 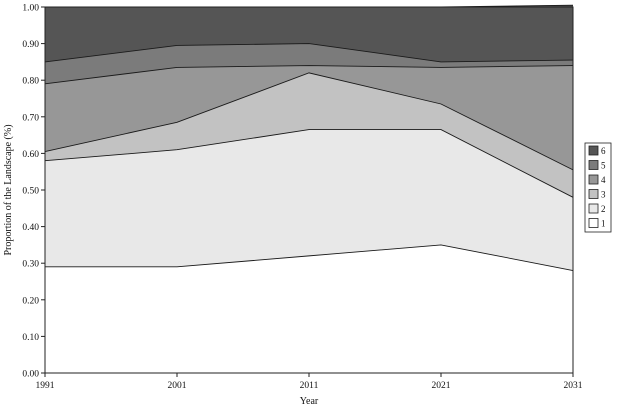 What do you see at coordinates (8, 189) in the screenshot?
I see `y-axis-label: Proportion of the Landscape (%)` at bounding box center [8, 189].